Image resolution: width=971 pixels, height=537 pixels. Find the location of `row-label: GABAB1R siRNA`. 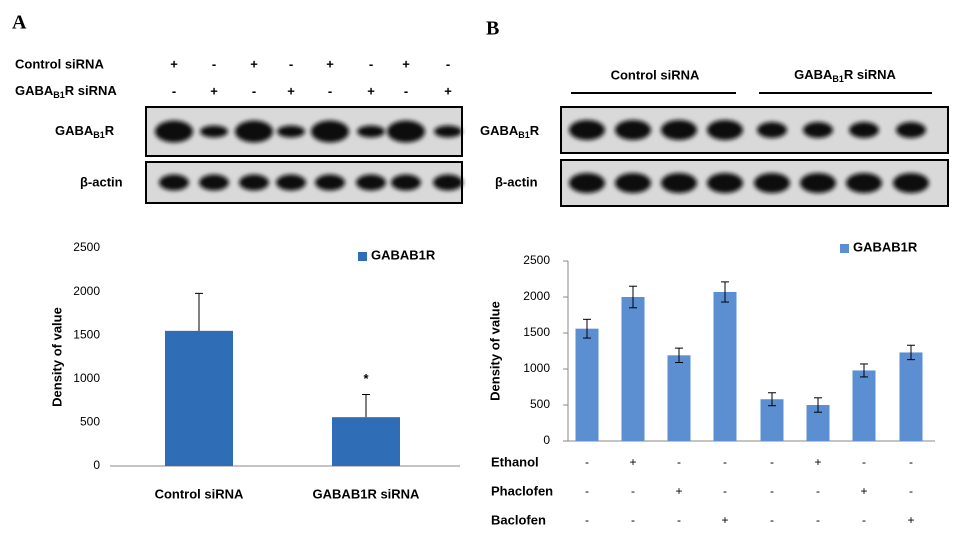

row-label: GABAB1R siRNA is located at coordinates (66, 91).